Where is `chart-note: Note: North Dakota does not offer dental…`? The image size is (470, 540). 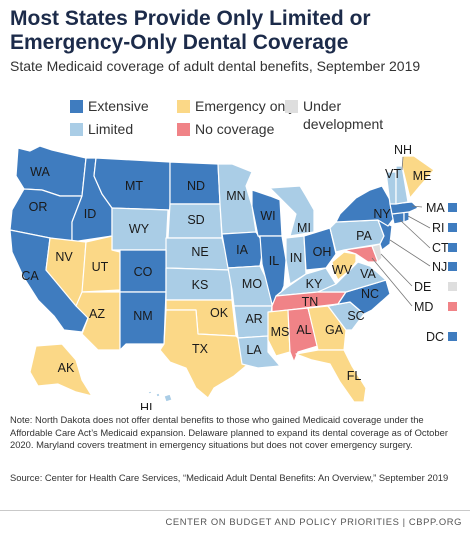
chart-note: Note: North Dakota does not offer dental… is located at coordinates (229, 432).